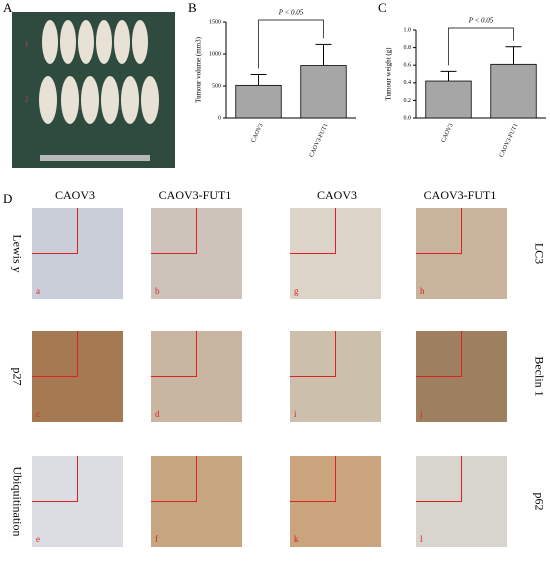  What do you see at coordinates (215, 22) in the screenshot?
I see `y-tick-label: 1500` at bounding box center [215, 22].